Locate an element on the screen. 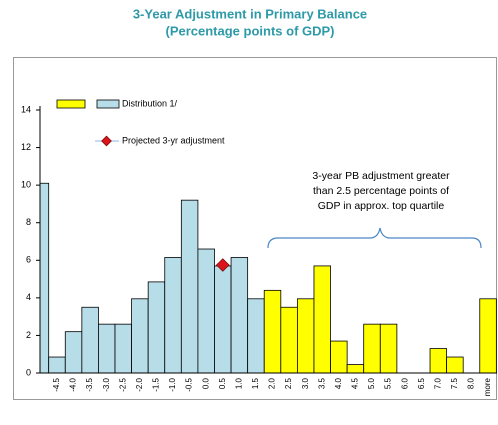 The width and height of the screenshot is (498, 425). x-tick-label: 2.0 is located at coordinates (272, 383).